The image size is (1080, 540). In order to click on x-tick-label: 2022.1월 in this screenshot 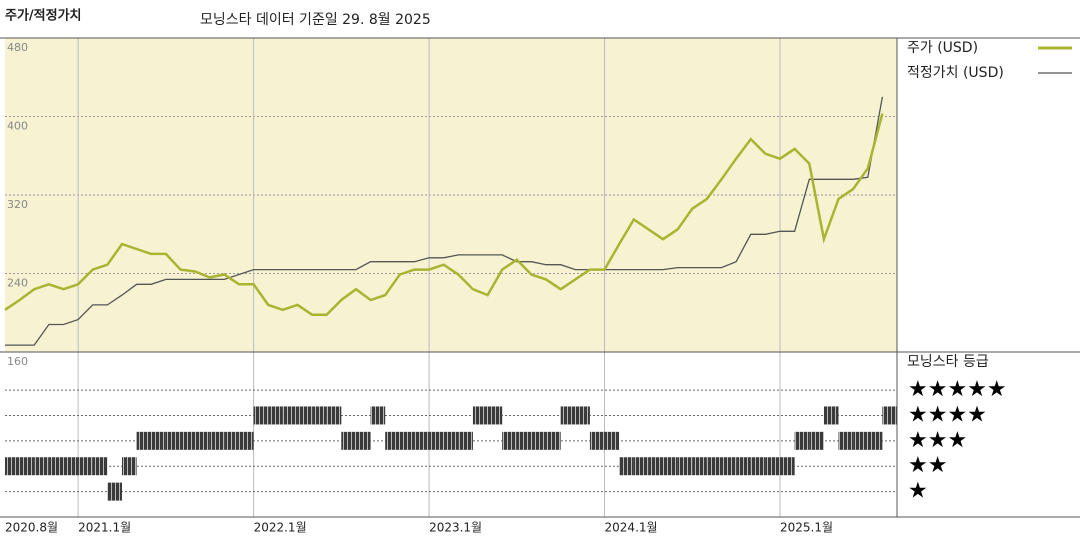, I will do `click(280, 528)`.